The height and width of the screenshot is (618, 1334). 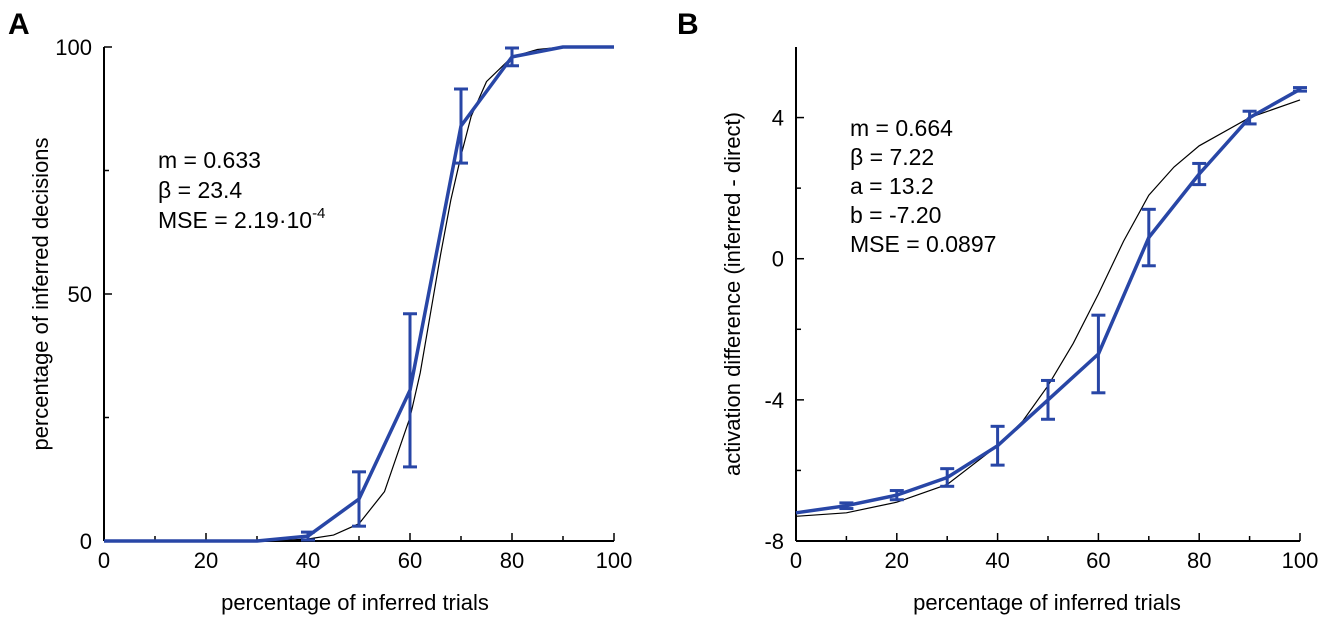 I want to click on panel-a-x-tick-label: 0, so click(x=104, y=560).